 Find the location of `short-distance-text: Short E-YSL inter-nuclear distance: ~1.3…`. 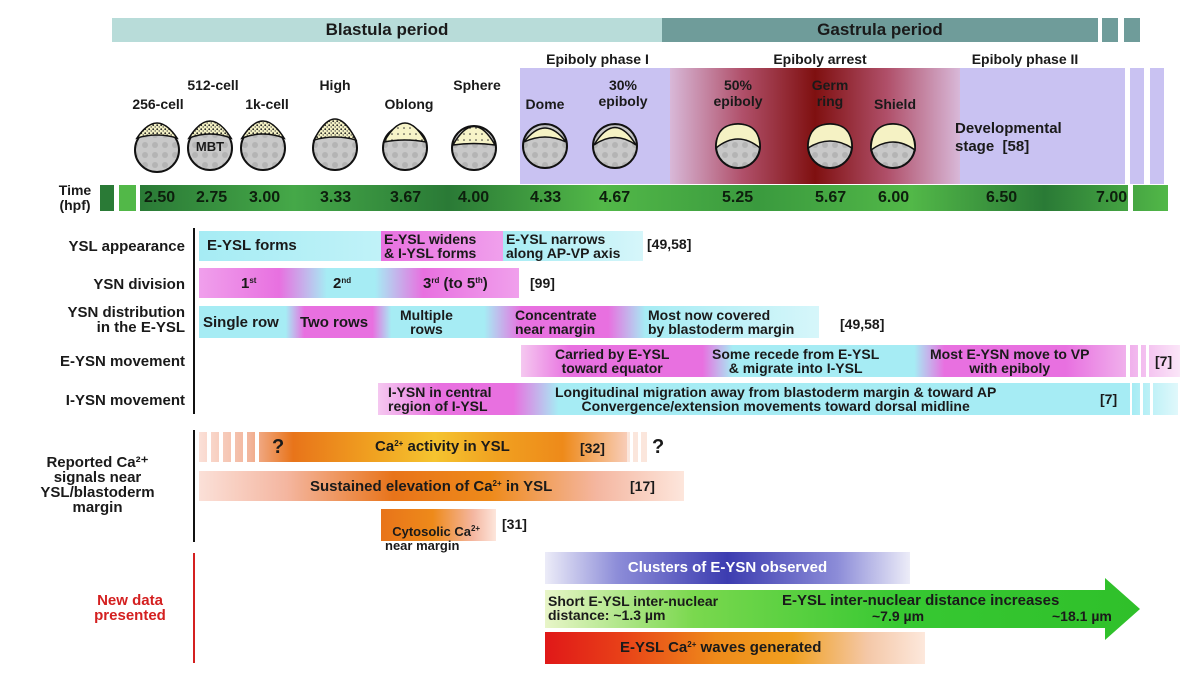

short-distance-text: Short E-YSL inter-nuclear distance: ~1.3… is located at coordinates (633, 608).